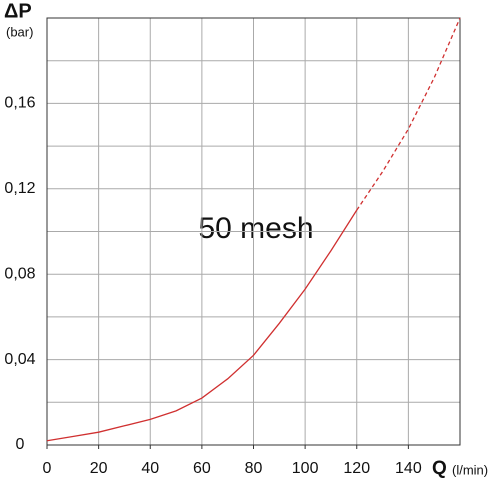 This screenshot has height=485, width=496. What do you see at coordinates (18, 11) in the screenshot?
I see `y-axis-label: ΔP` at bounding box center [18, 11].